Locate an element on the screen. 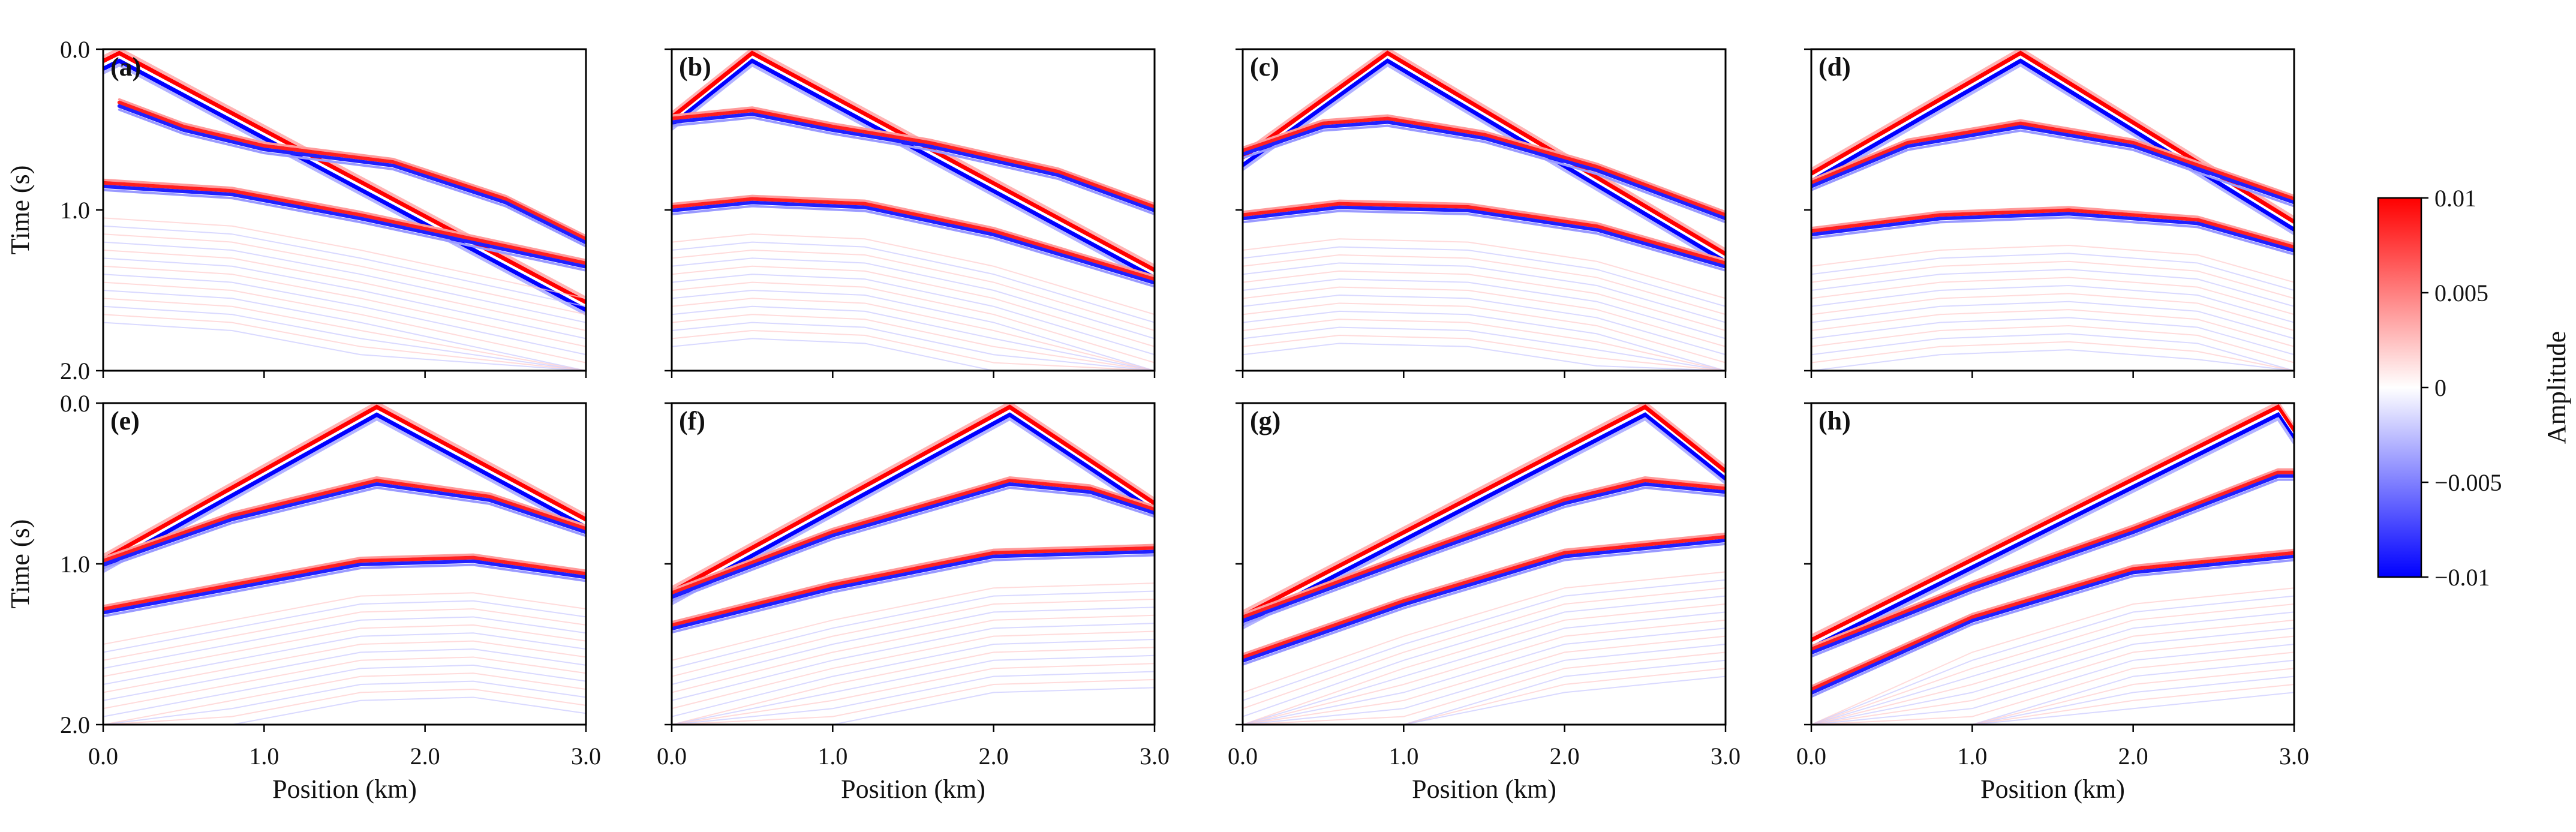 The height and width of the screenshot is (832, 2576). colorbar-gradient is located at coordinates (2400, 387).